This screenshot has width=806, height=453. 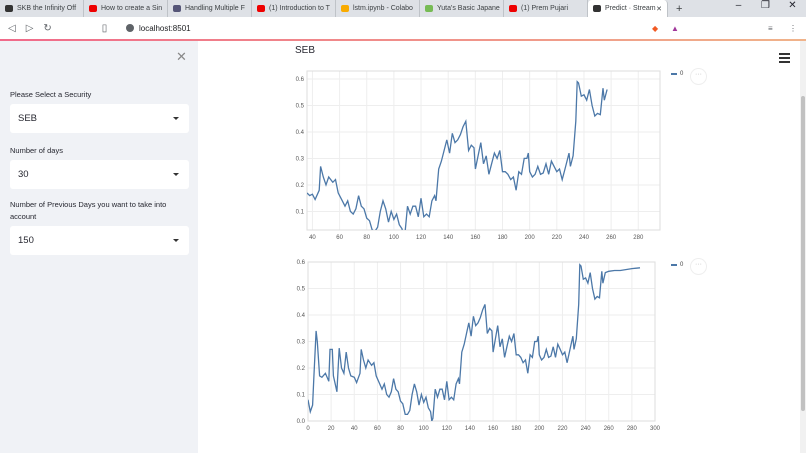 What do you see at coordinates (698, 266) in the screenshot?
I see `chart-2-actions-button: ···` at bounding box center [698, 266].